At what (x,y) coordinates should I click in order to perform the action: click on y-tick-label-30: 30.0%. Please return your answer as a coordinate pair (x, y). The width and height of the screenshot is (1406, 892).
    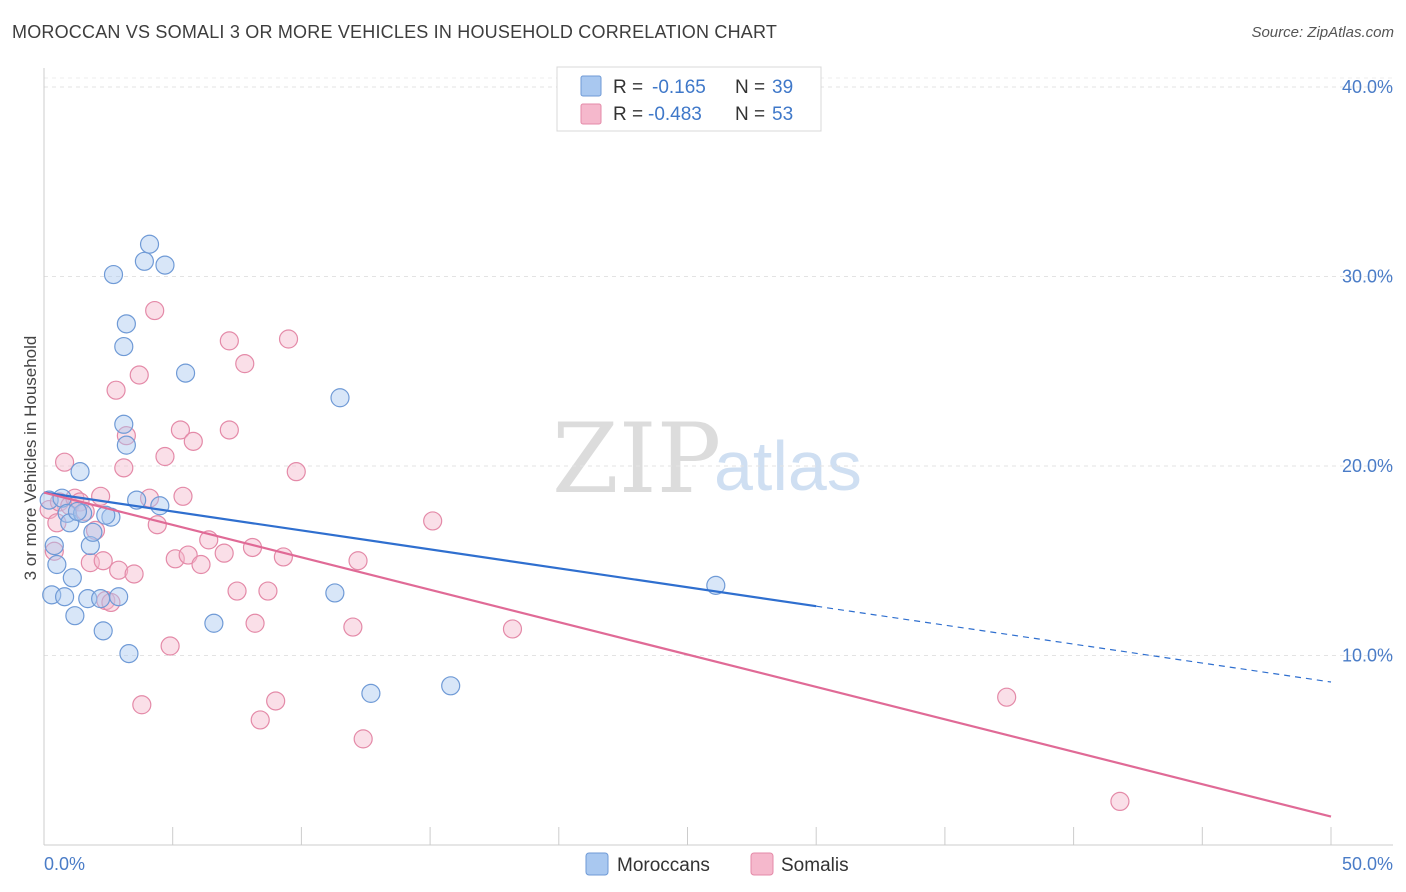
    Looking at the image, I should click on (1367, 276).